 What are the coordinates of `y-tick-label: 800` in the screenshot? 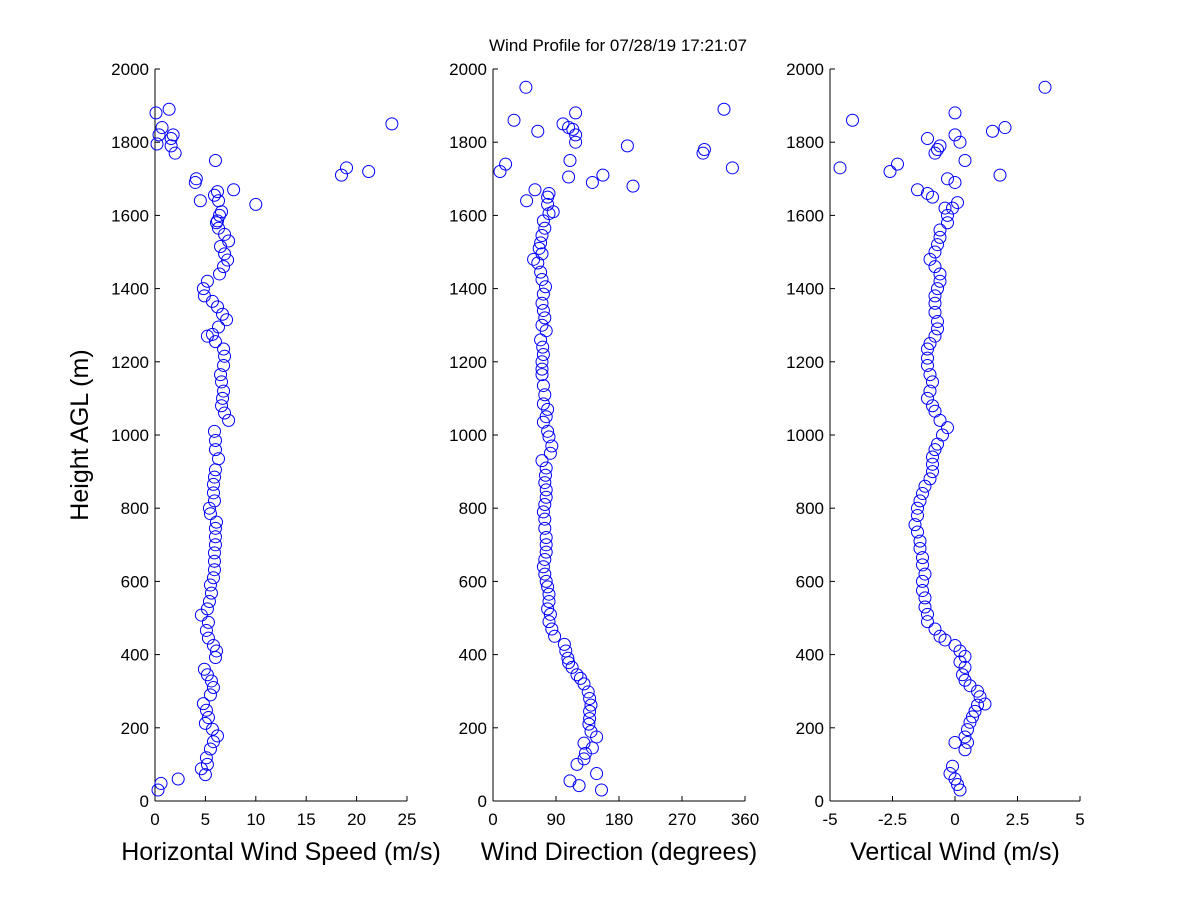 It's located at (810, 508).